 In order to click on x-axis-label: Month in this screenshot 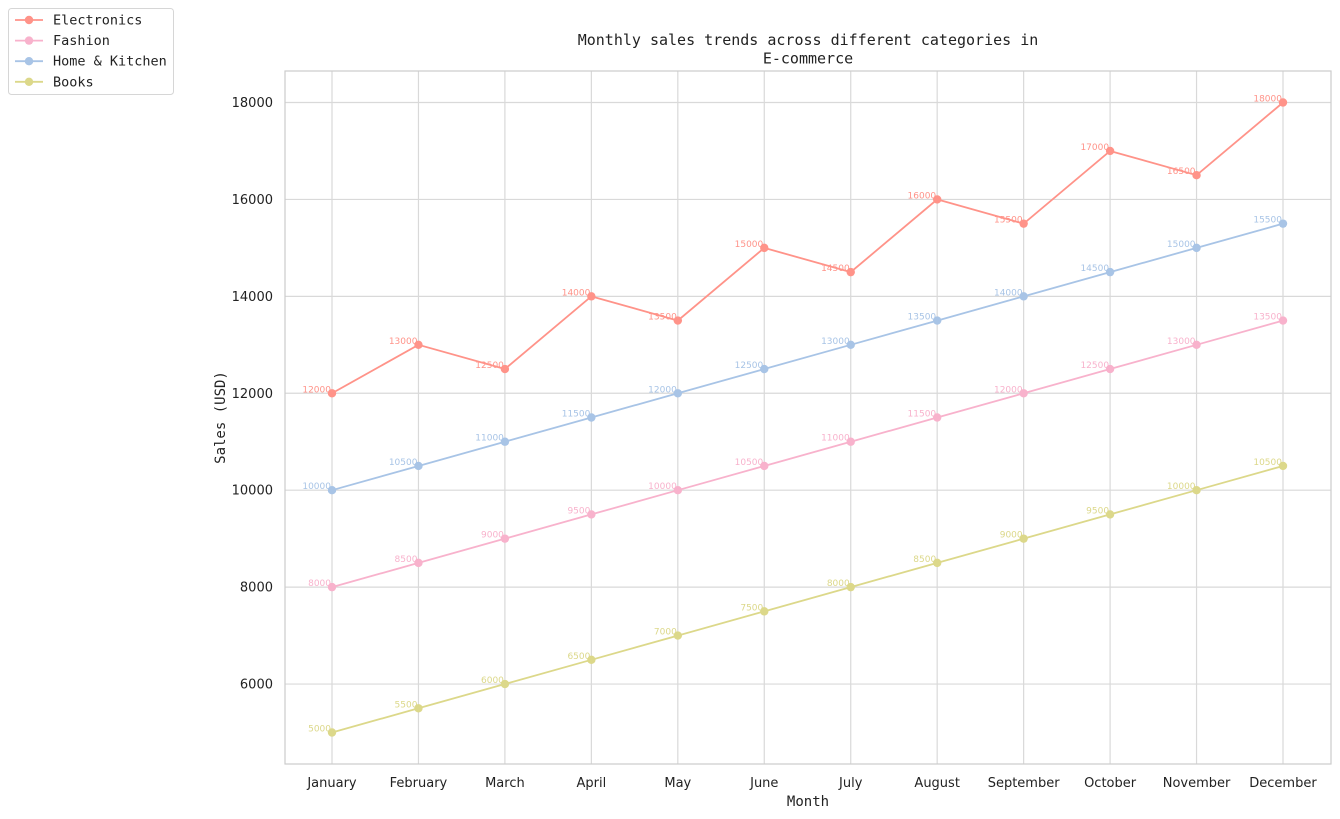, I will do `click(808, 802)`.